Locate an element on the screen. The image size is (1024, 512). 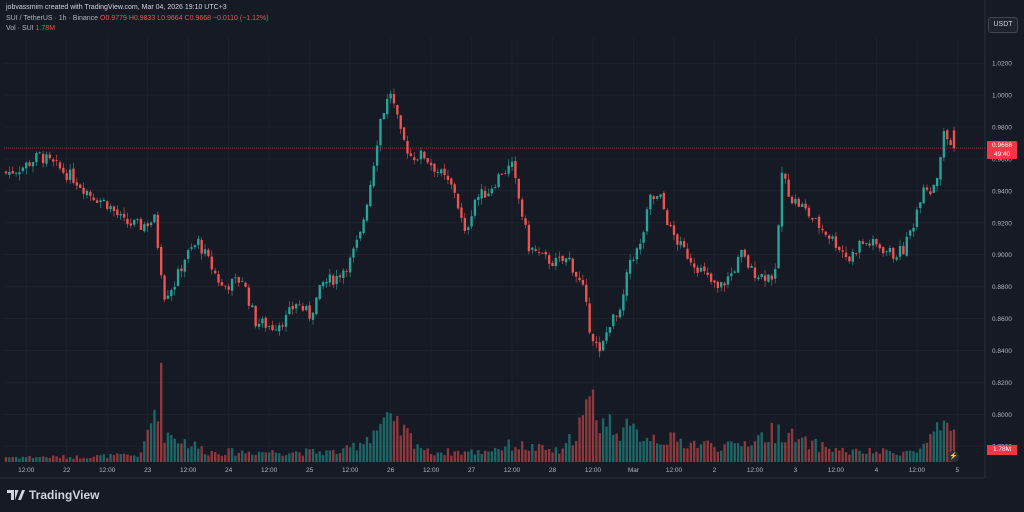
y-tick-label: 0.9800 is located at coordinates (1002, 128).